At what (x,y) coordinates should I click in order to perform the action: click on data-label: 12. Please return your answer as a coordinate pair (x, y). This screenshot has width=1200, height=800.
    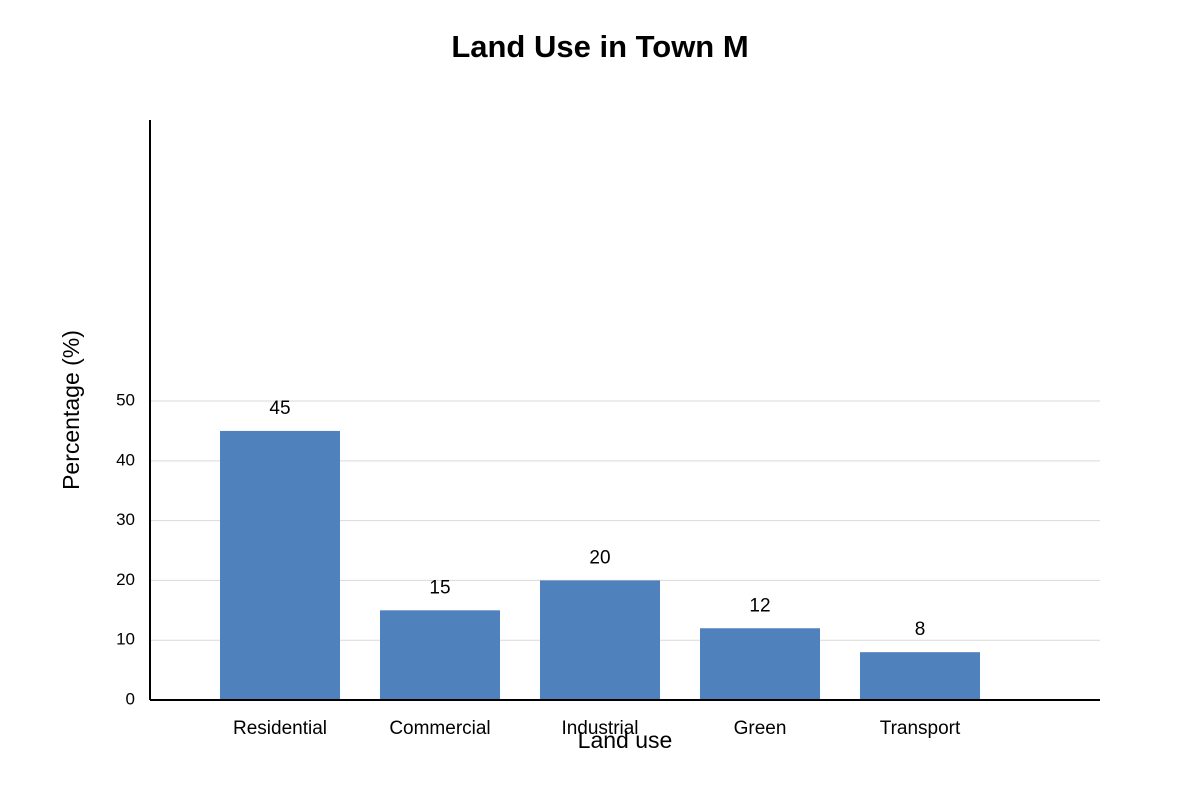
    Looking at the image, I should click on (759, 605).